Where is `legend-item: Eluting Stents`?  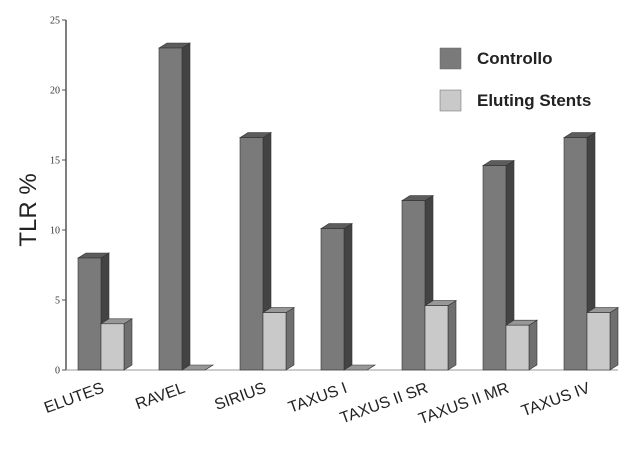 legend-item: Eluting Stents is located at coordinates (515, 100).